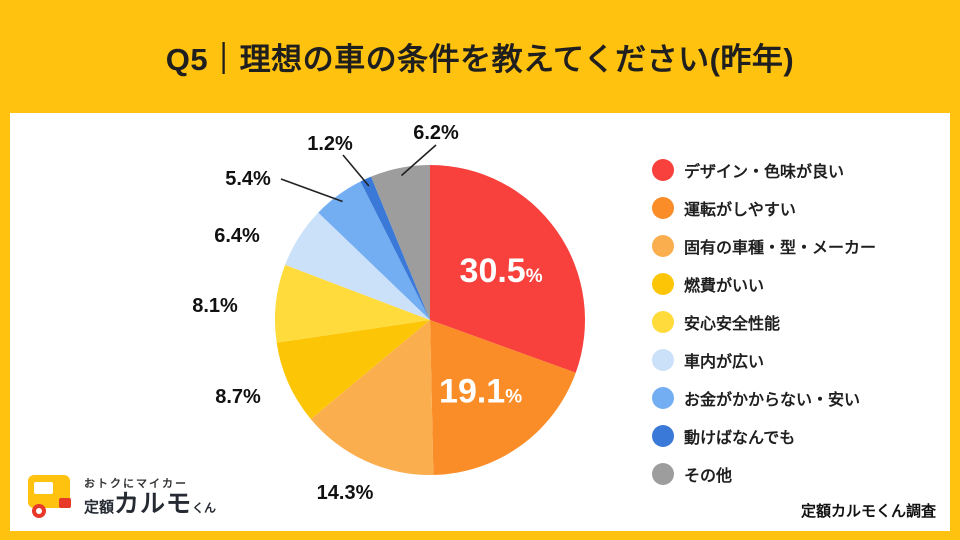  Describe the element at coordinates (764, 474) in the screenshot. I see `legend-item: その他` at that location.